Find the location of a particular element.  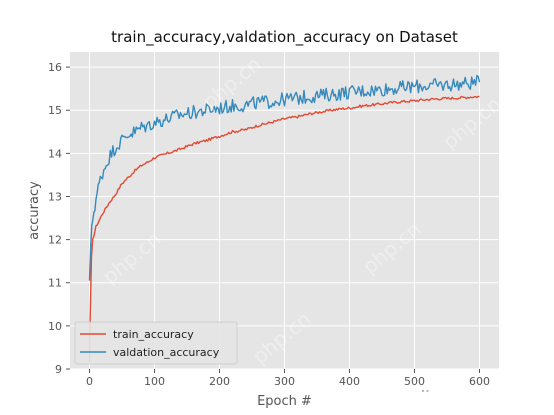

legend-label-validation: valdation_accuracy is located at coordinates (166, 352).